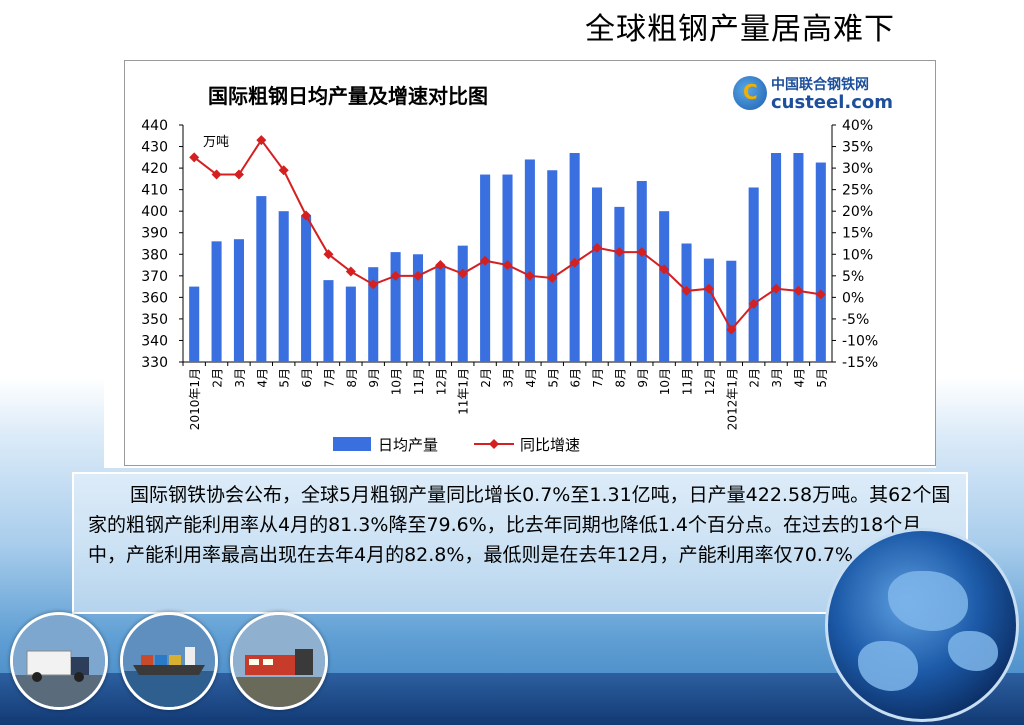 The width and height of the screenshot is (1024, 725). I want to click on slide-title: 全球粗钢产量居高难下, so click(740, 29).